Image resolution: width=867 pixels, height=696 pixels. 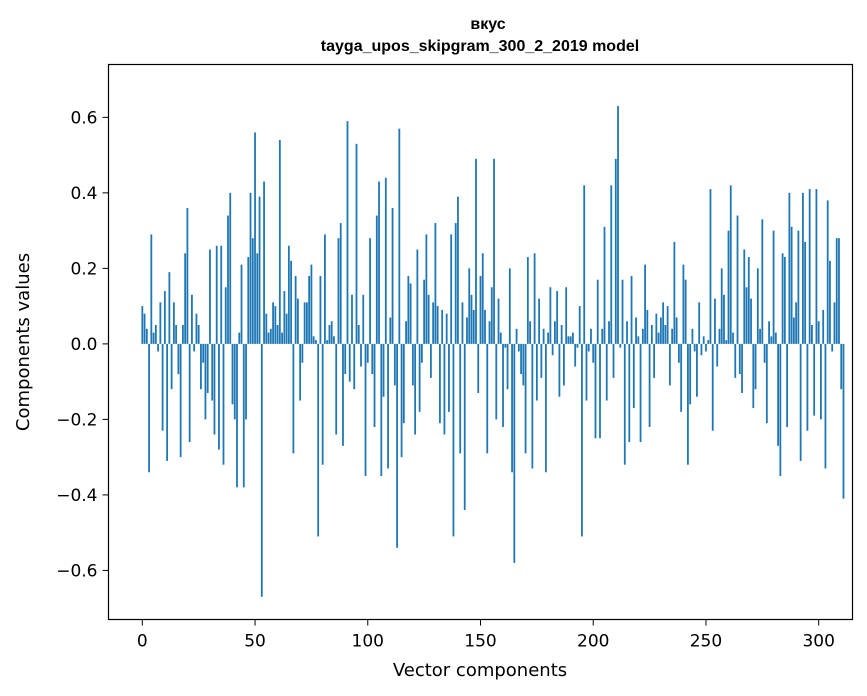 What do you see at coordinates (480, 46) in the screenshot?
I see `chart-subtitle: tayga_upos_skipgram_300_2_2019 model` at bounding box center [480, 46].